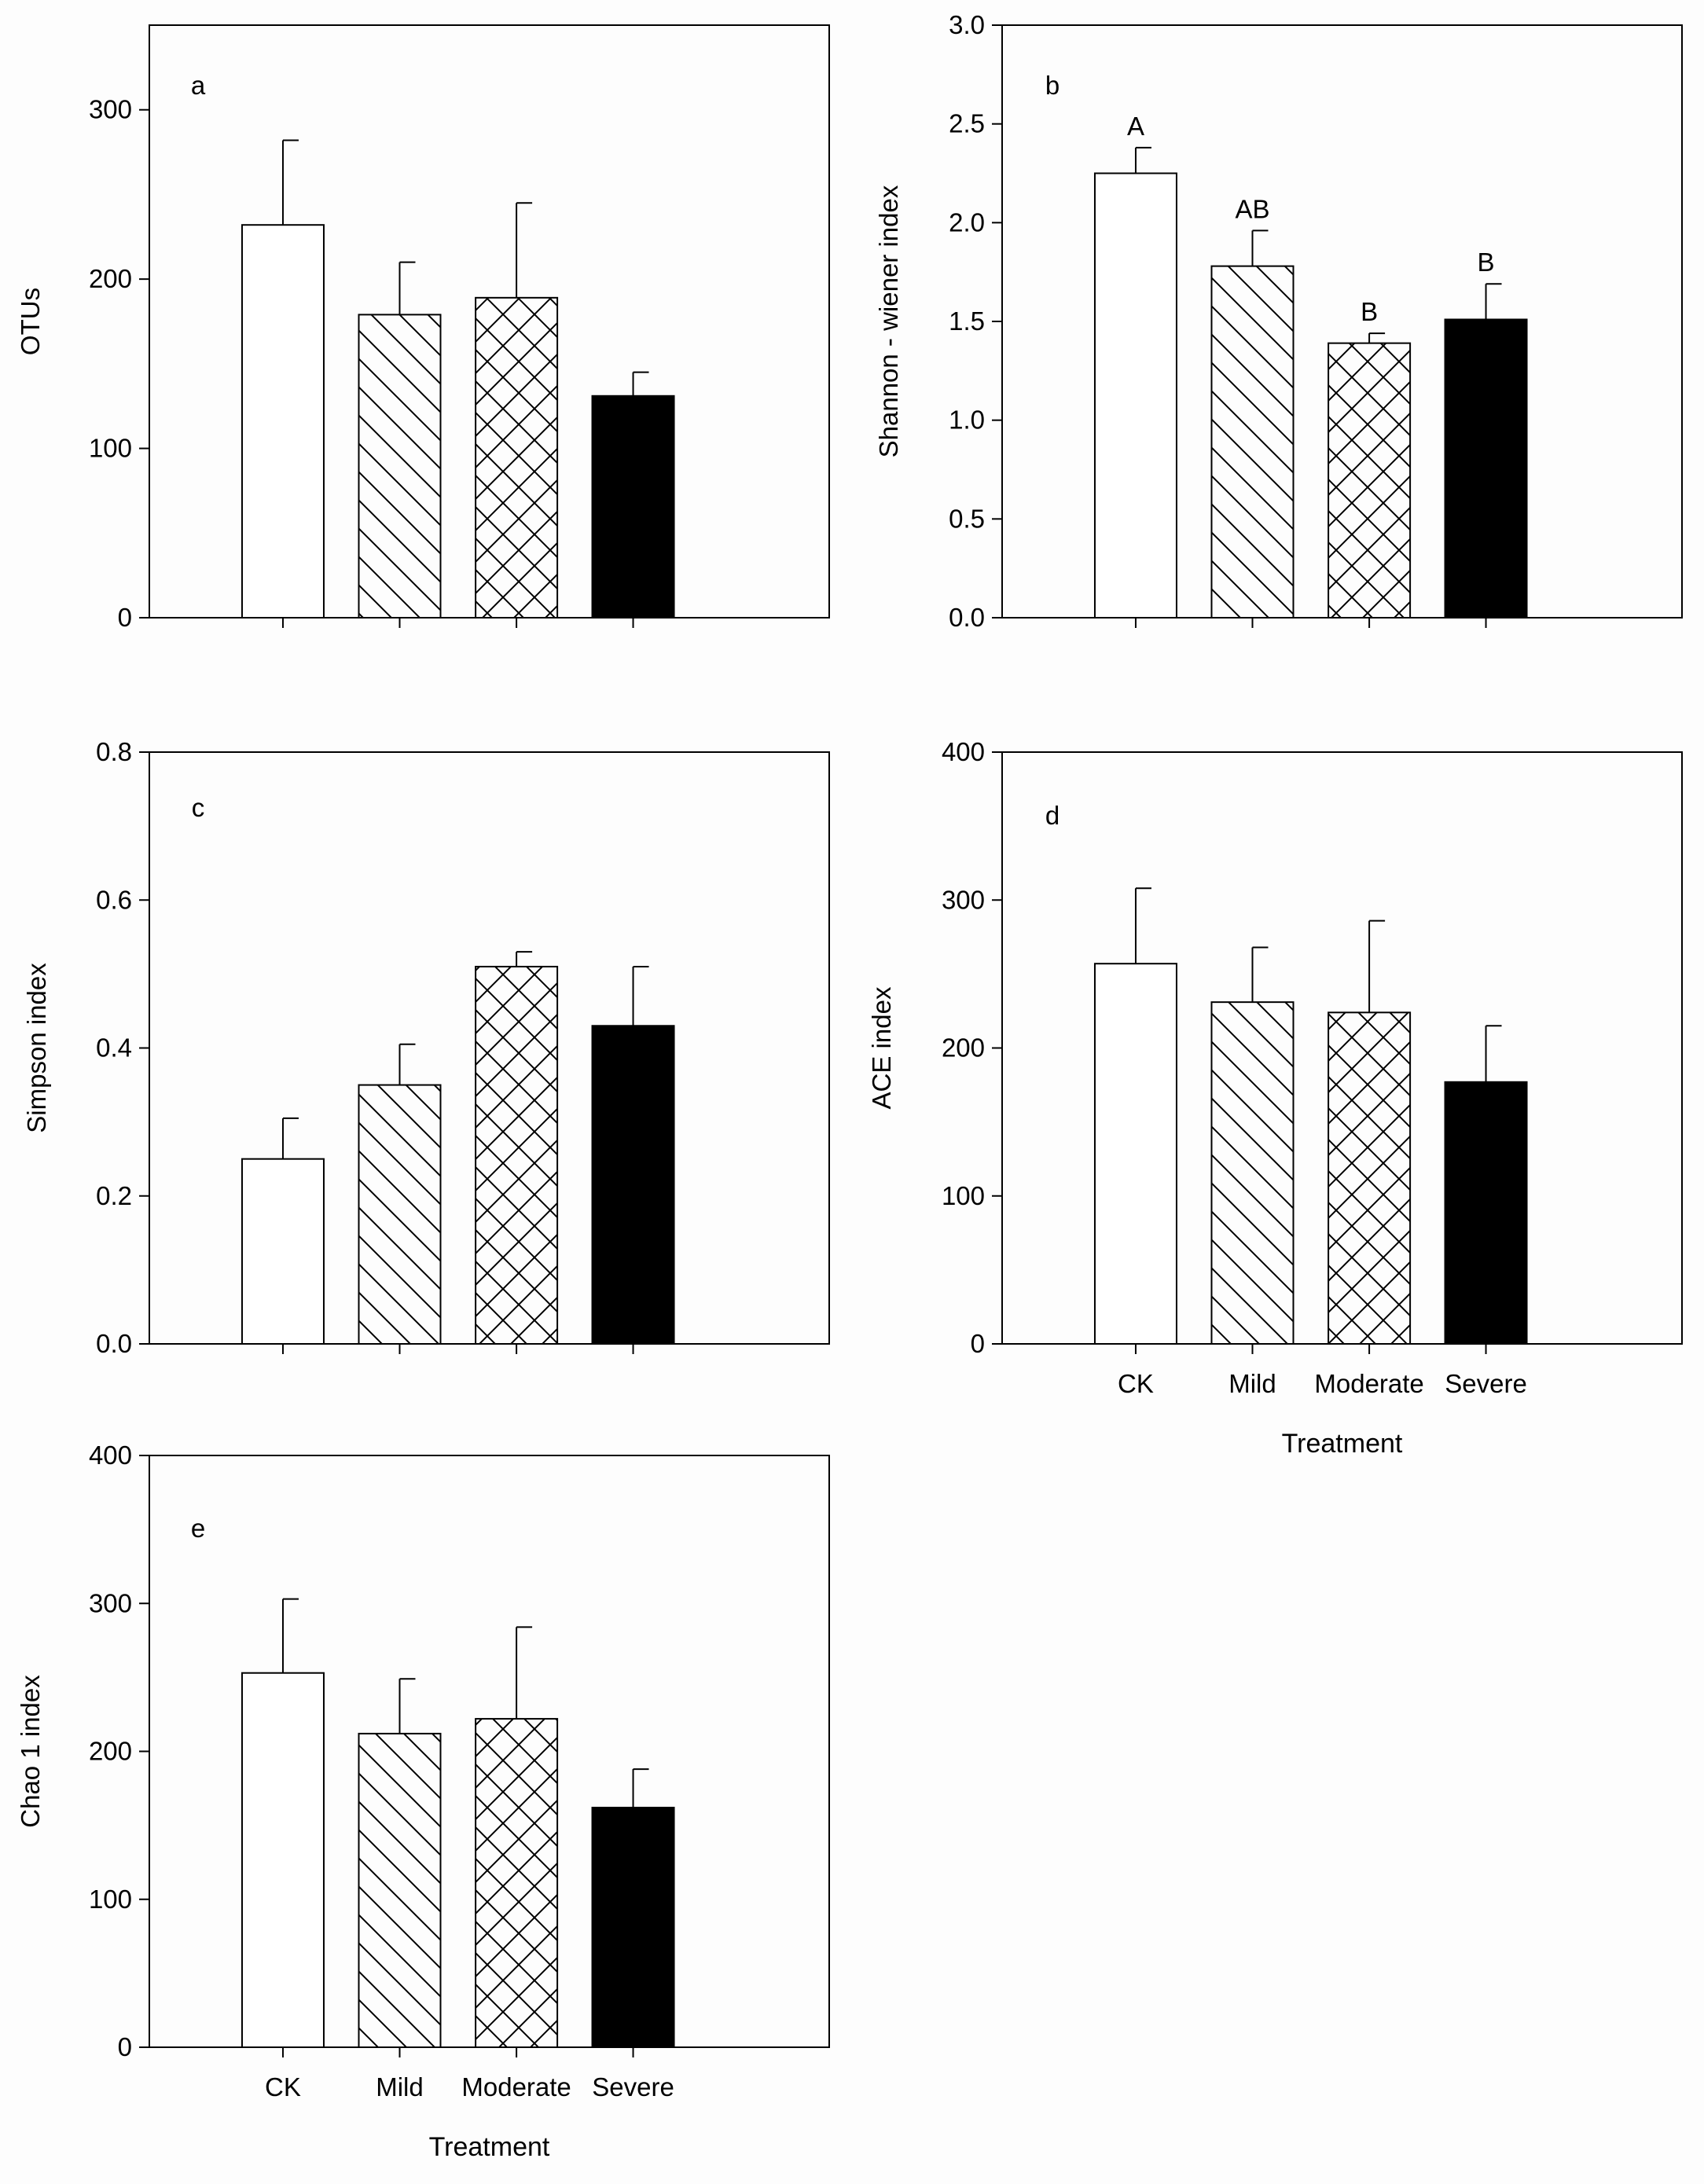 Image resolution: width=1704 pixels, height=2184 pixels. Describe the element at coordinates (967, 24) in the screenshot. I see `y-tick-label: 3.0` at that location.